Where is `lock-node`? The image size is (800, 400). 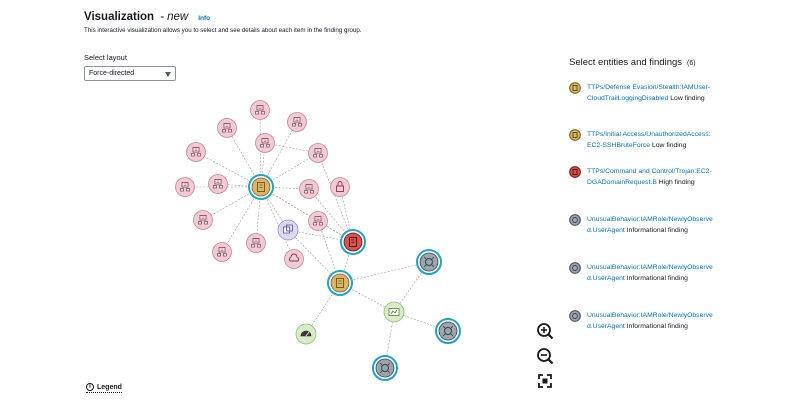
lock-node is located at coordinates (340, 187).